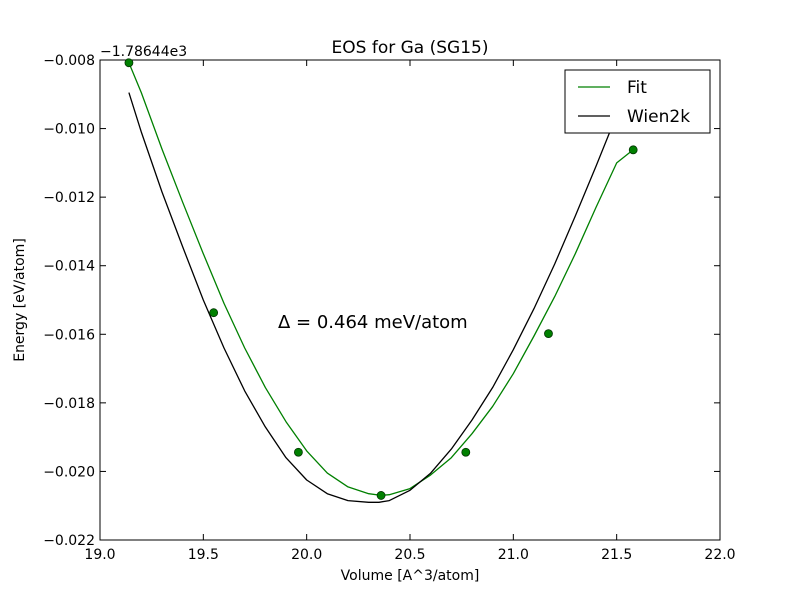 The height and width of the screenshot is (600, 800). Describe the element at coordinates (719, 555) in the screenshot. I see `x-tick-label: 22.0` at that location.